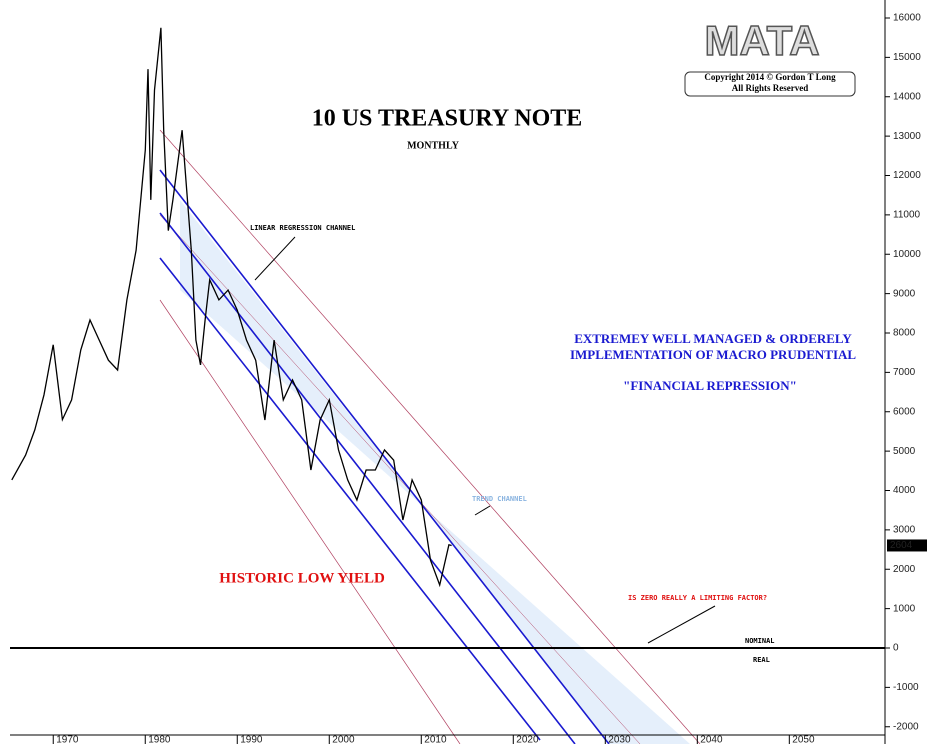 This screenshot has height=744, width=927. Describe the element at coordinates (302, 228) in the screenshot. I see `annotation: LINEAR REGRESSION CHANNEL` at that location.